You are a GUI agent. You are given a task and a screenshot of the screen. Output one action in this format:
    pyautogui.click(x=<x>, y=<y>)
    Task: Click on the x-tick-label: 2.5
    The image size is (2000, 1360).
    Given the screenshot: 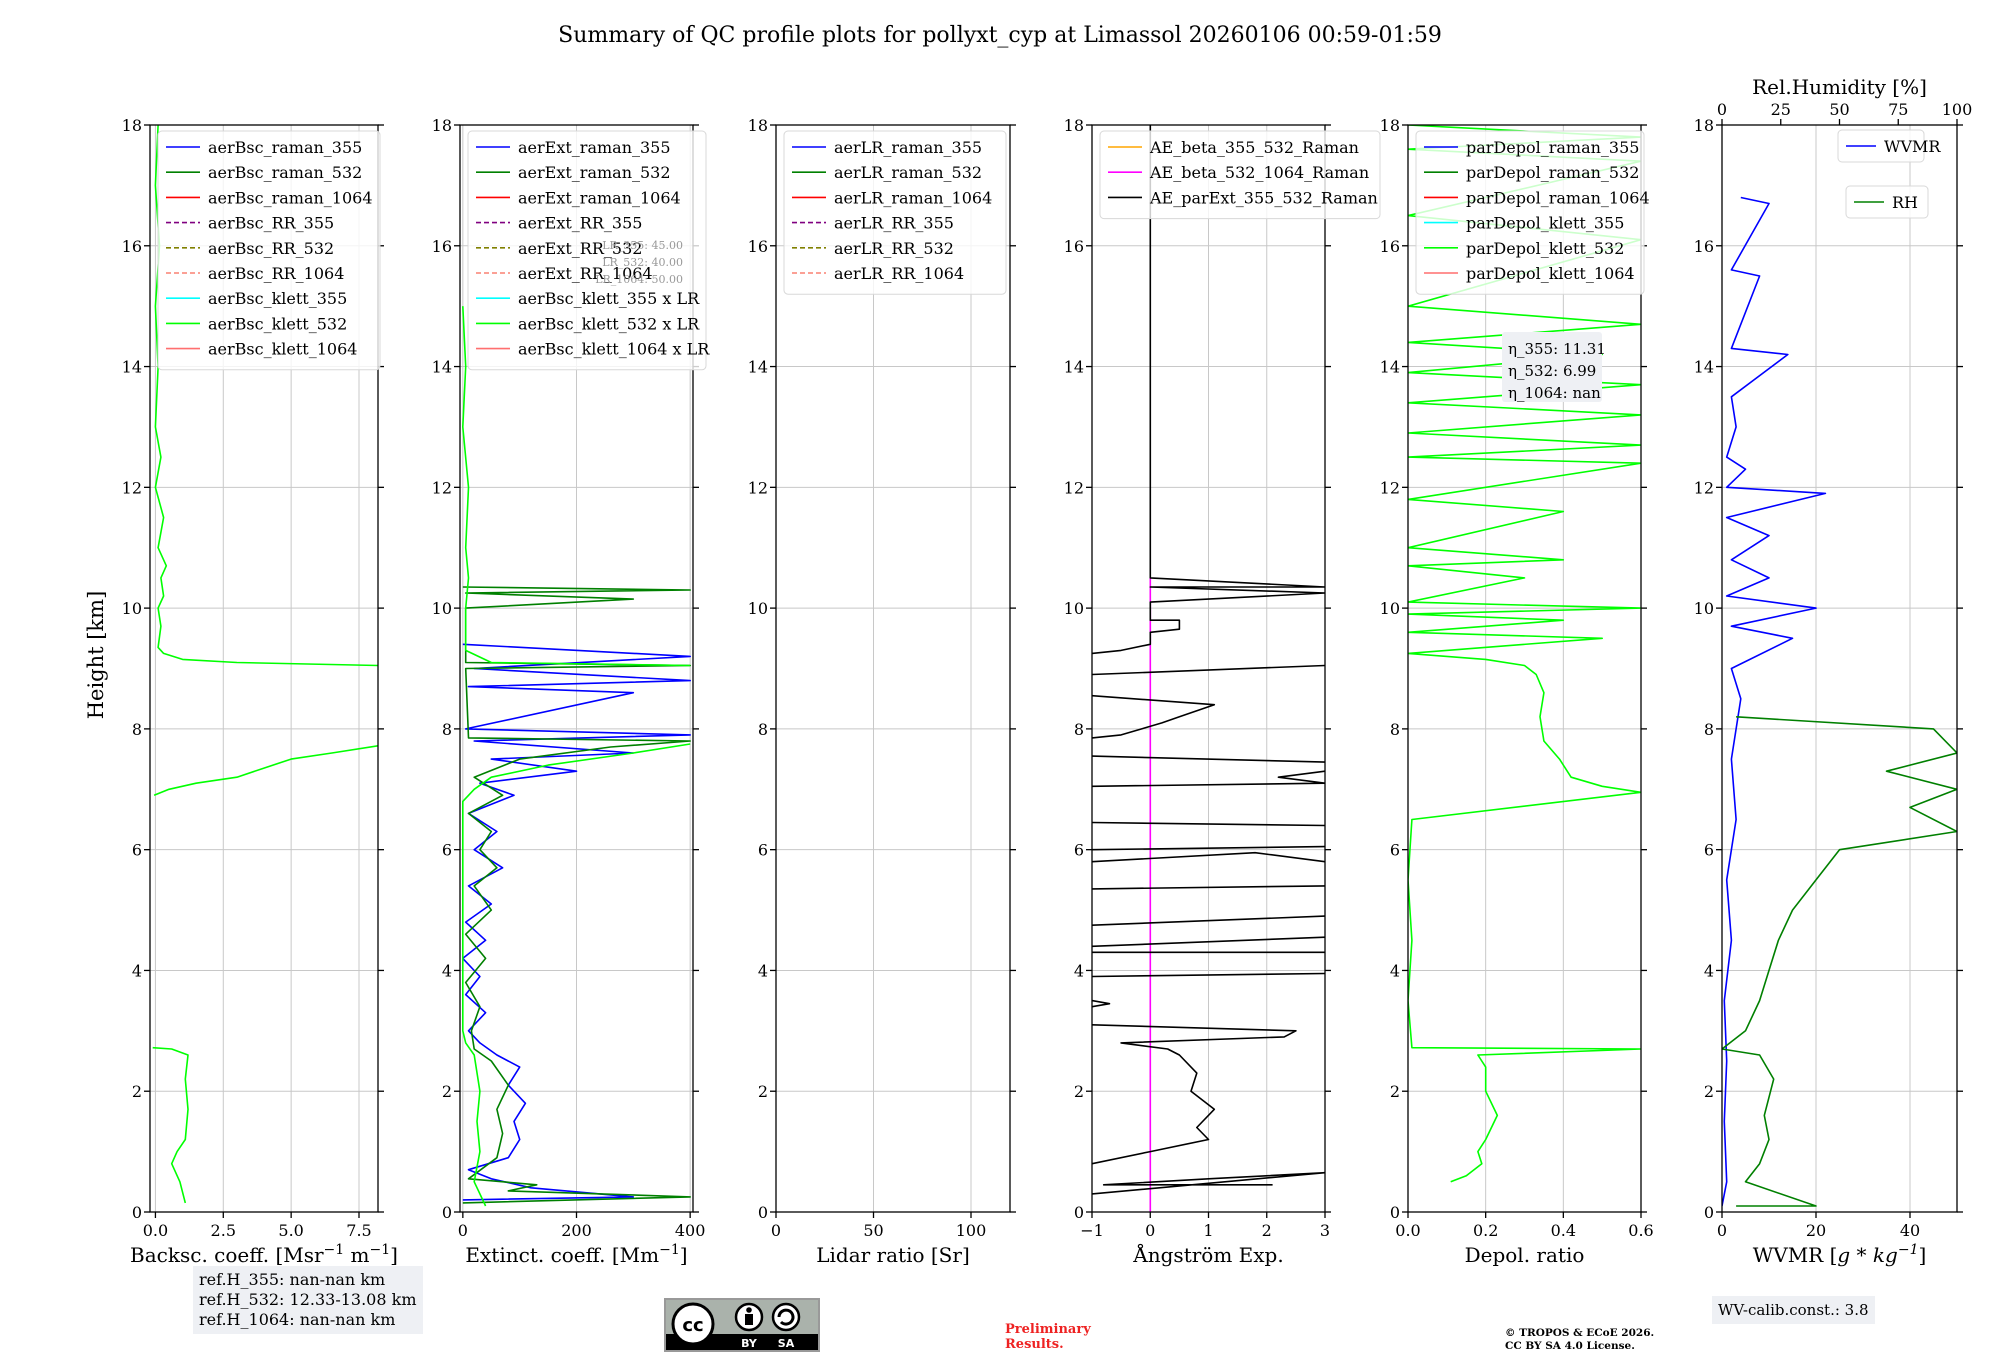 What is the action you would take?
    pyautogui.click(x=223, y=1230)
    